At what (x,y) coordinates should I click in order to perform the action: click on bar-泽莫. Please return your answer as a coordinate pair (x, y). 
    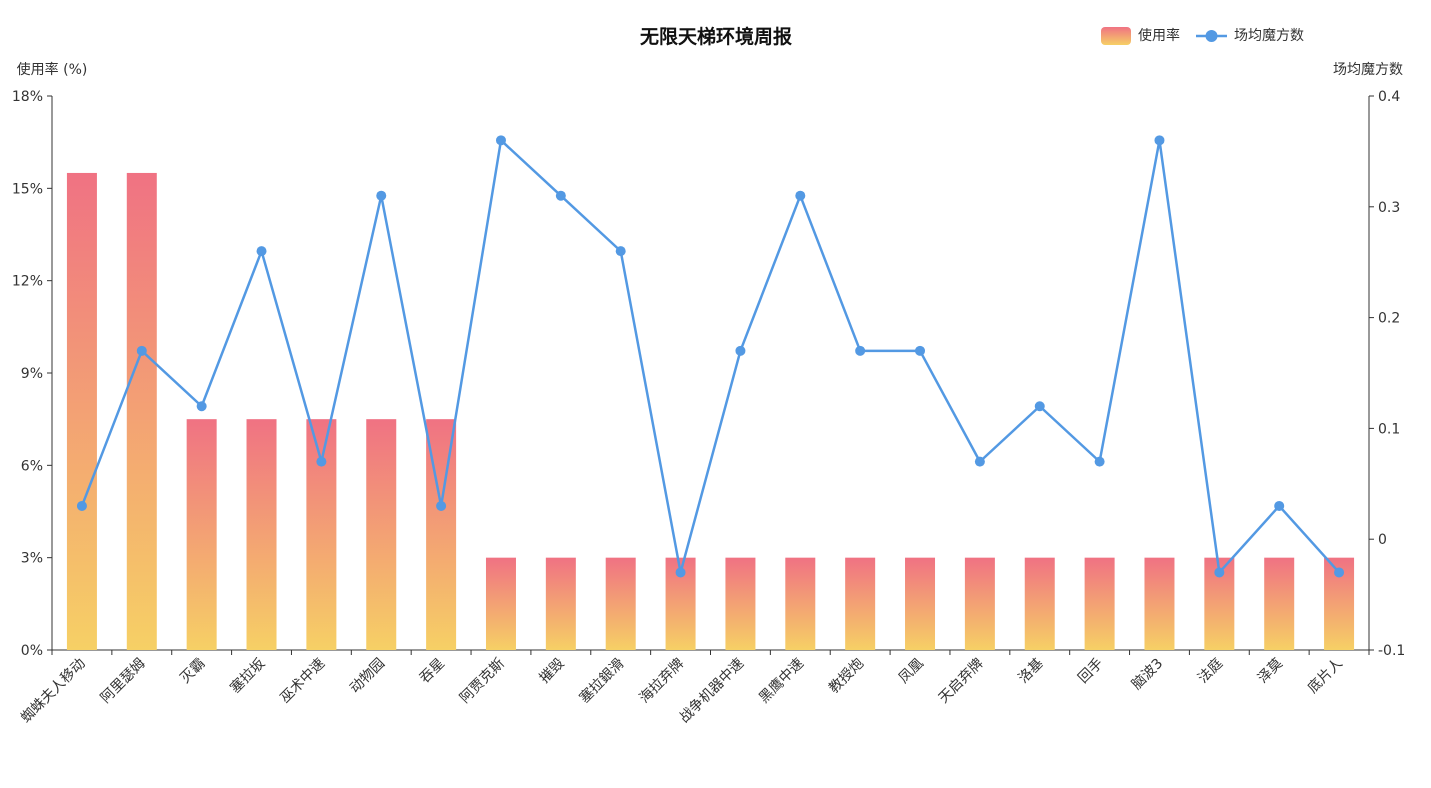
    Looking at the image, I should click on (1279, 603).